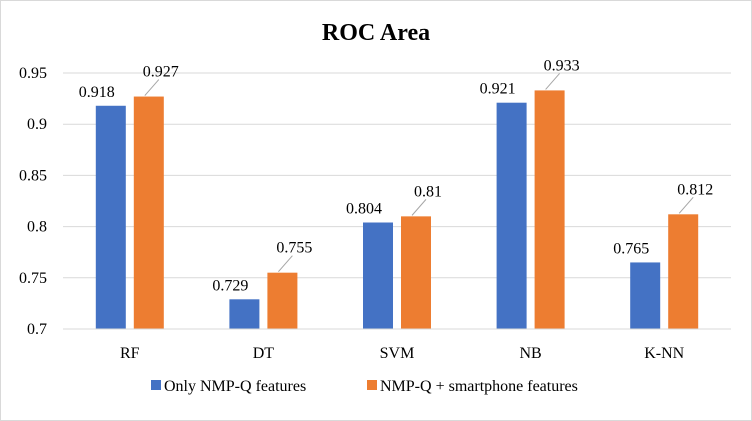  I want to click on data-label: 0.755, so click(294, 248).